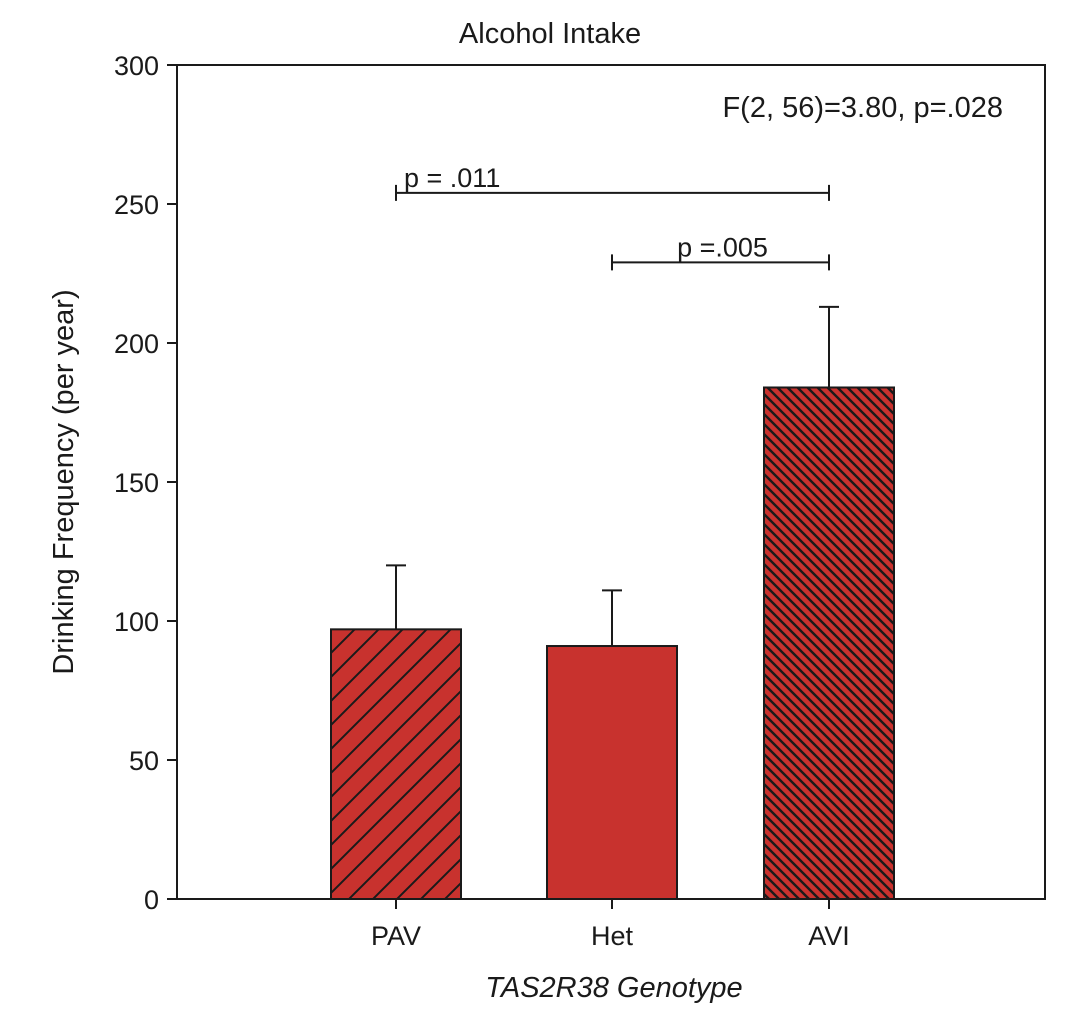  Describe the element at coordinates (136, 344) in the screenshot. I see `y-tick-label: 200` at that location.